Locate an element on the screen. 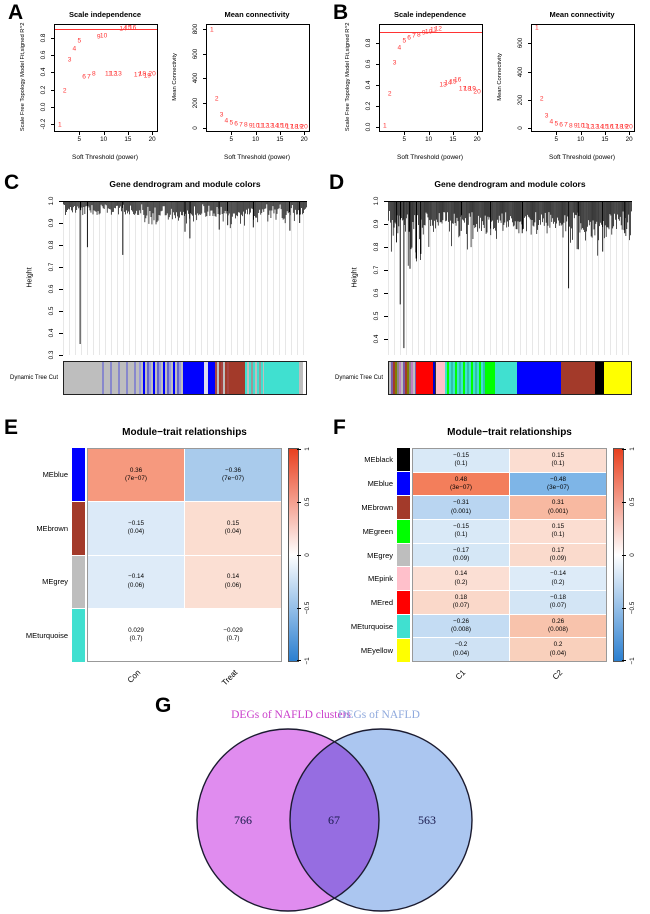 This screenshot has width=650, height=914. p-value: (0.008) is located at coordinates (461, 629).